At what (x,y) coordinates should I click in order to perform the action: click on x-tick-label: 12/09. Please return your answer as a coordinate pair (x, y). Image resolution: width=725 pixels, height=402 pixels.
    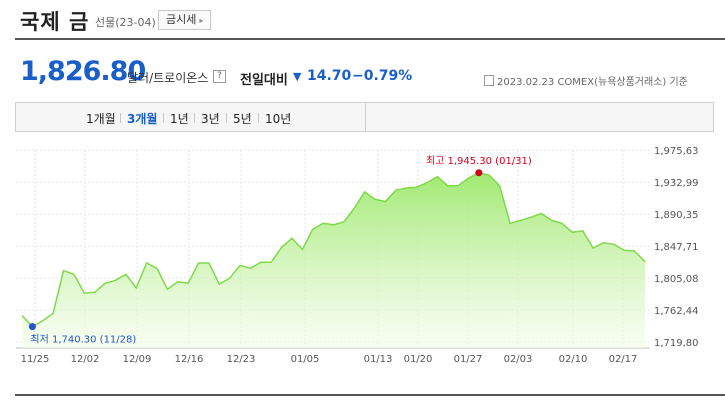
    Looking at the image, I should click on (137, 359).